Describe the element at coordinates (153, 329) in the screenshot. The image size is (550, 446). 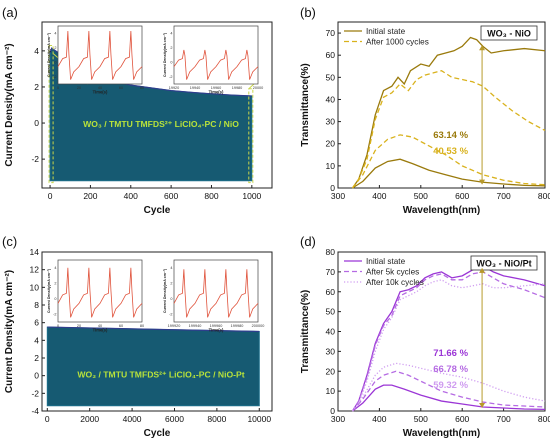
I see `band-upper-edge` at that location.